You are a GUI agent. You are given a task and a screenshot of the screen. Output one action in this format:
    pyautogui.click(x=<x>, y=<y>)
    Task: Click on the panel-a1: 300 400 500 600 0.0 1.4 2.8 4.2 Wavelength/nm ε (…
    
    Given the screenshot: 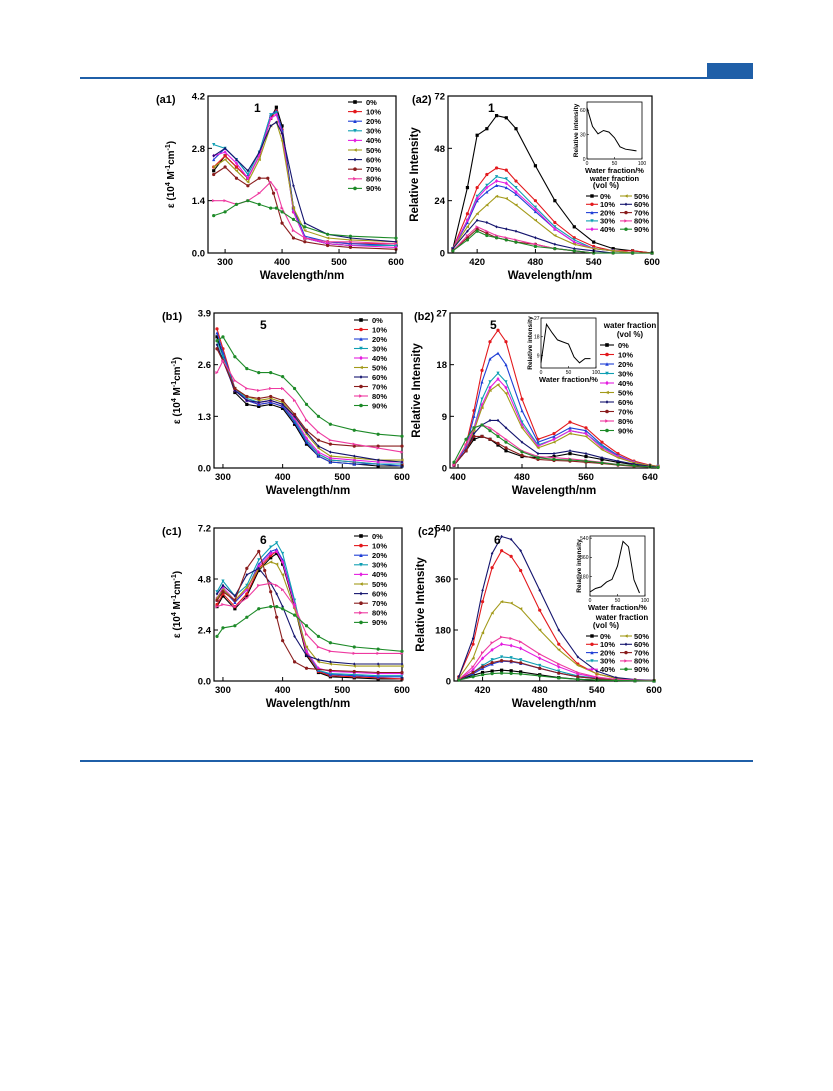 What is the action you would take?
    pyautogui.click(x=280, y=187)
    